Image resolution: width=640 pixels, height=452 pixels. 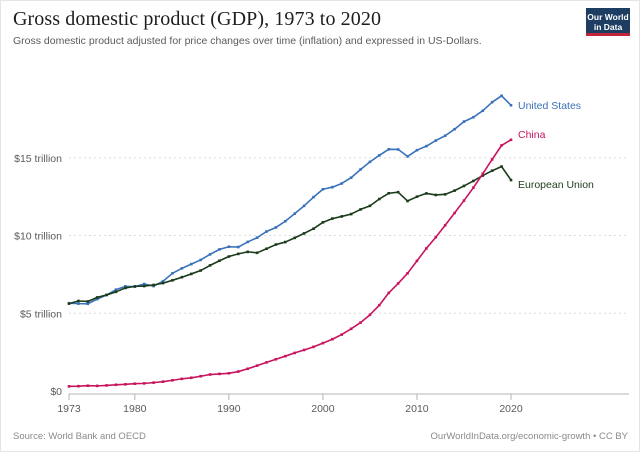 What do you see at coordinates (608, 22) in the screenshot?
I see `owid-logo: Our World in Data` at bounding box center [608, 22].